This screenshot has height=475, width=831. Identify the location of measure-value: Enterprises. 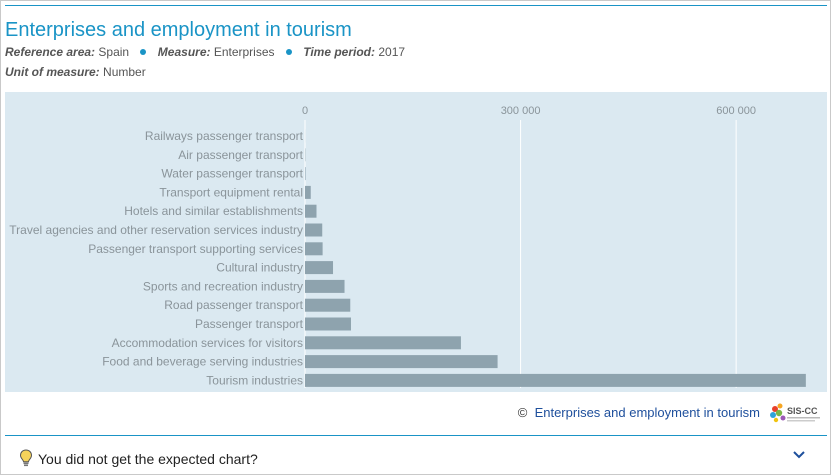
(244, 52).